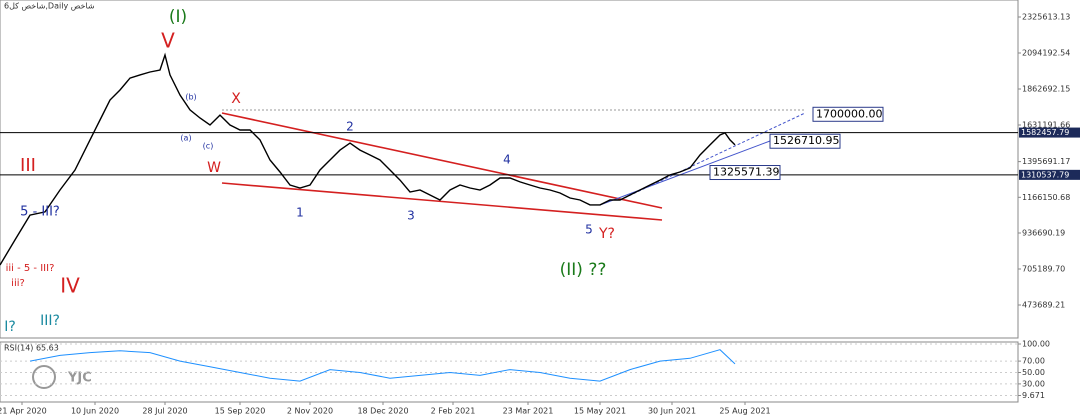 Image resolution: width=1080 pixels, height=419 pixels. What do you see at coordinates (600, 411) in the screenshot?
I see `x-tick-label: 15 May 2021` at bounding box center [600, 411].